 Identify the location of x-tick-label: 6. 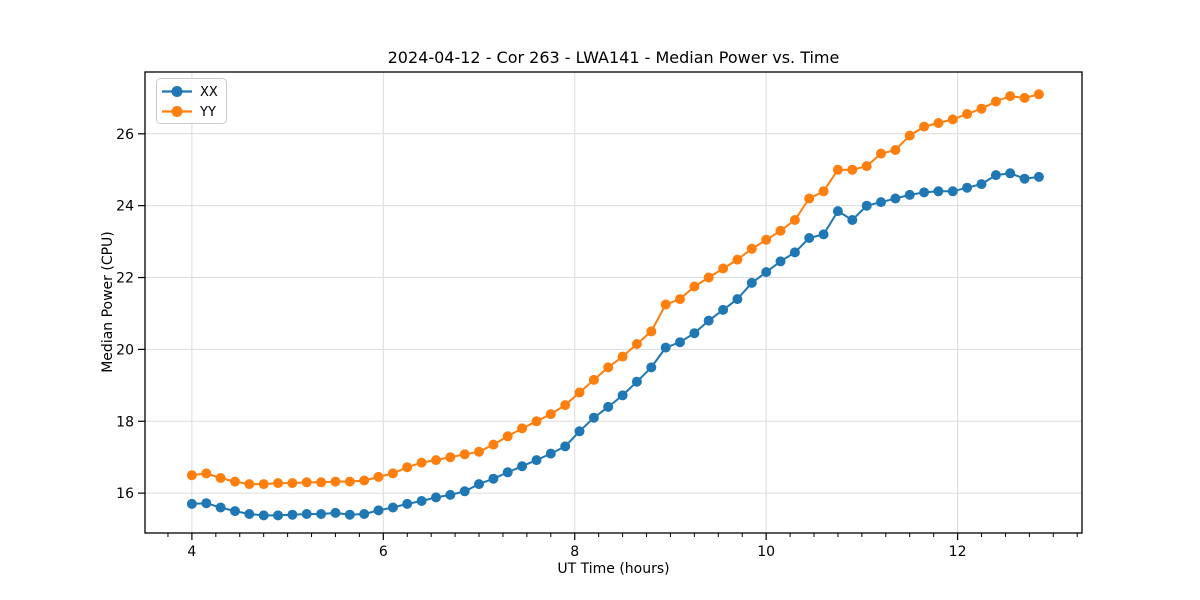
(383, 552).